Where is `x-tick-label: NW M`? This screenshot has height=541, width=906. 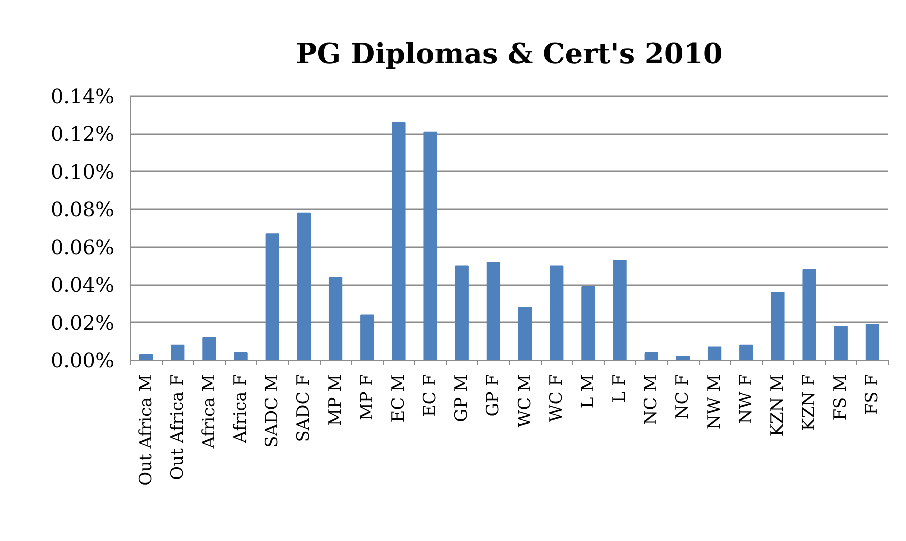 x-tick-label: NW M is located at coordinates (714, 402).